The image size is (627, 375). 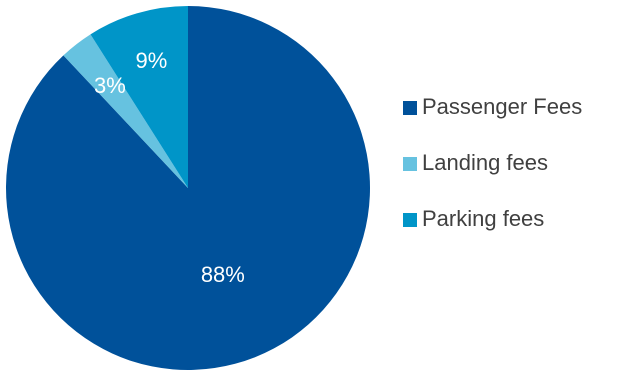 What do you see at coordinates (483, 218) in the screenshot?
I see `legend-label-parking-fees: Parking fees` at bounding box center [483, 218].